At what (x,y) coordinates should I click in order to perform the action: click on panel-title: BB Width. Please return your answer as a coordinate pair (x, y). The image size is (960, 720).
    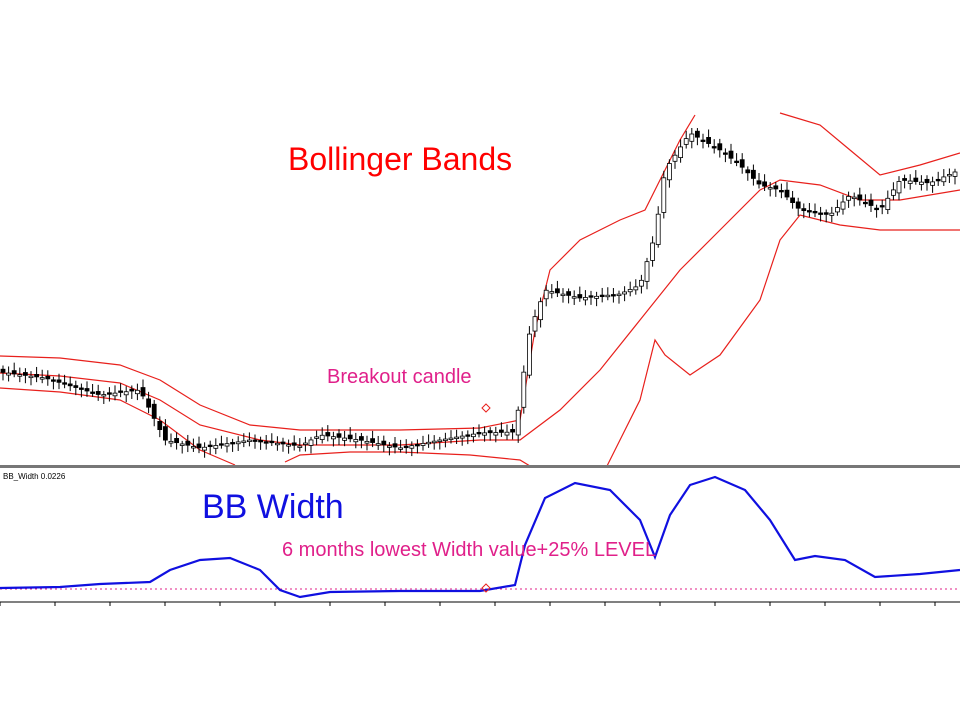
    Looking at the image, I should click on (273, 507).